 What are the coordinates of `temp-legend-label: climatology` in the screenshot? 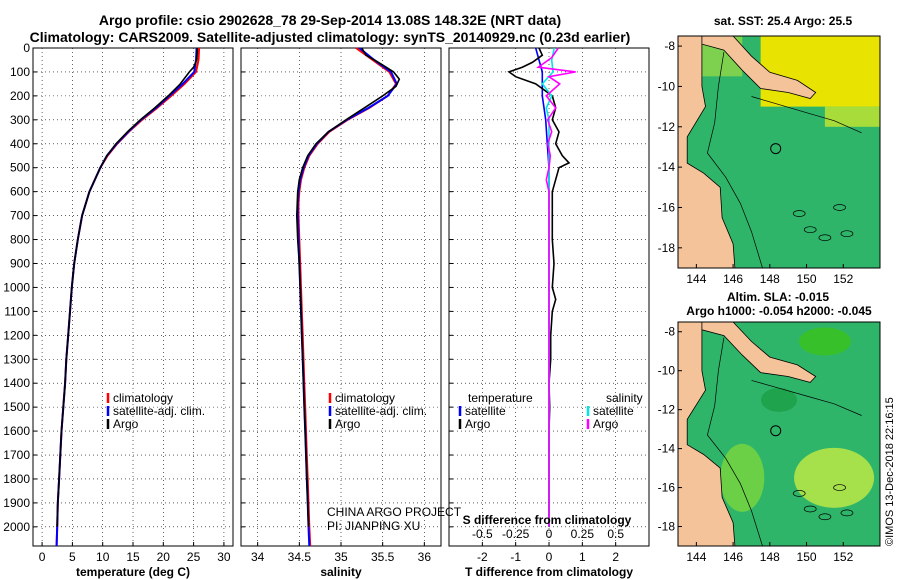 It's located at (143, 398).